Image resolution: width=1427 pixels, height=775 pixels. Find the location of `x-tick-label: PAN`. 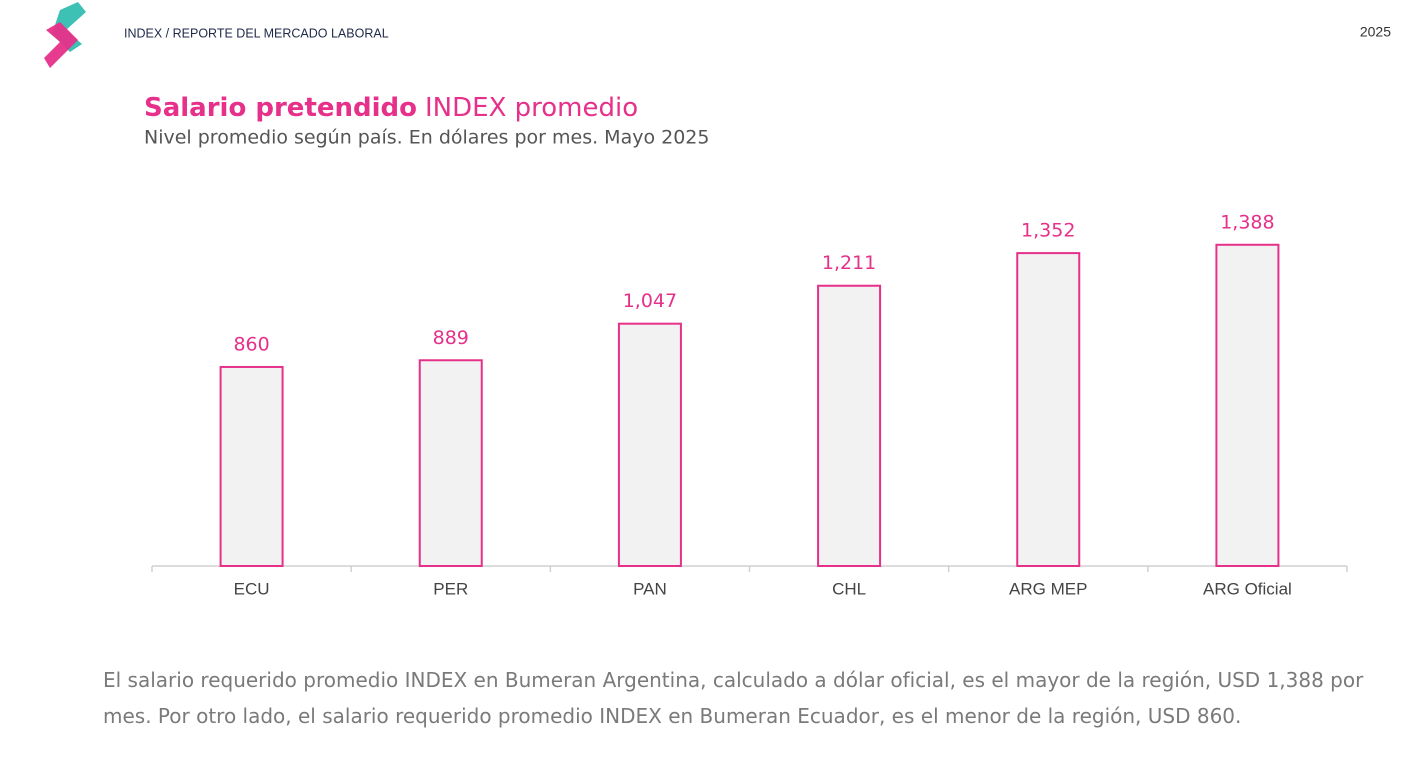

x-tick-label: PAN is located at coordinates (650, 588).